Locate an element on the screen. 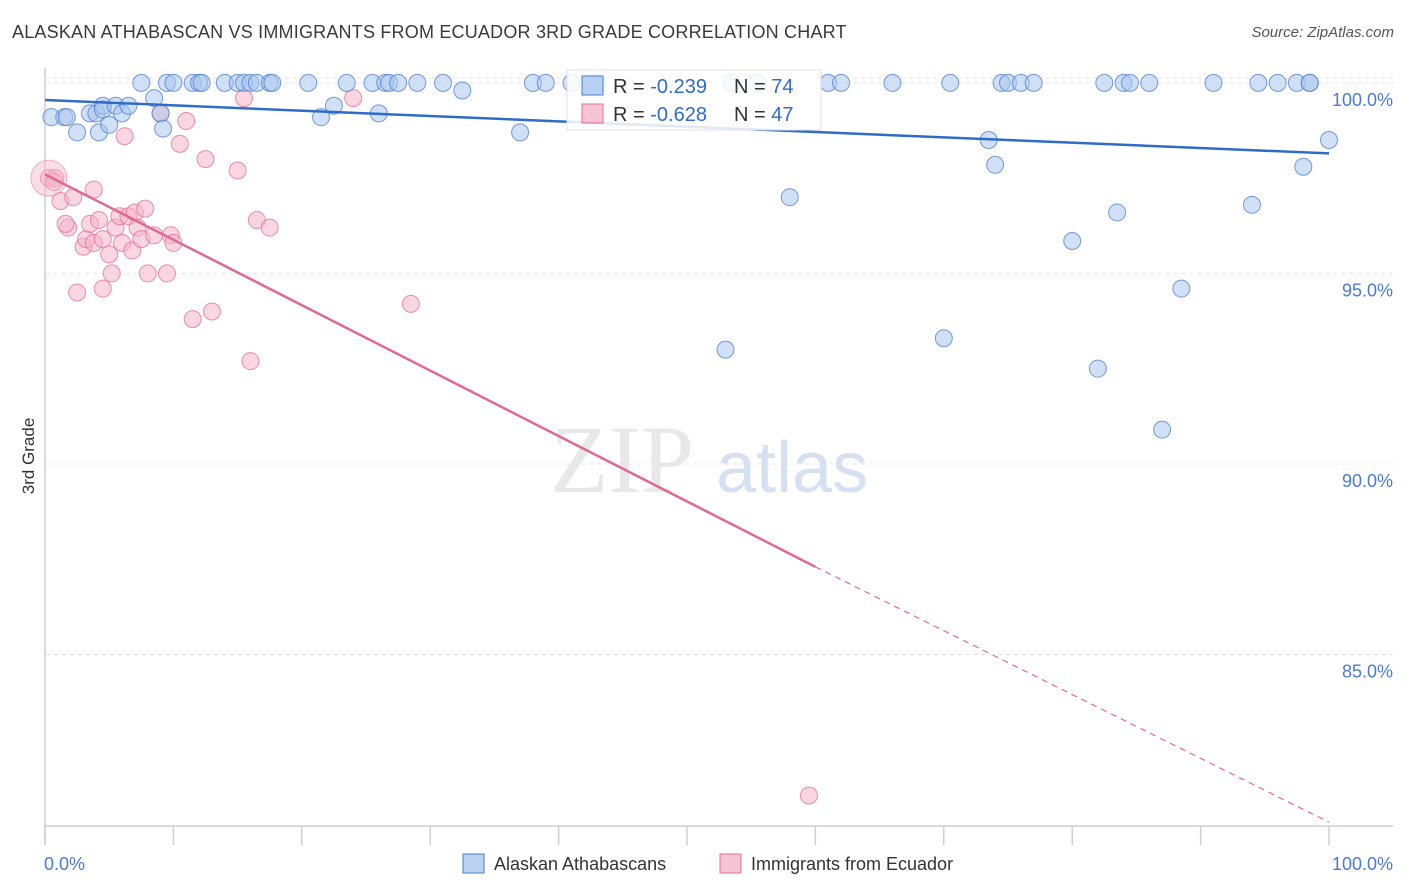 This screenshot has height=892, width=1406. source-label: Source: ZipAtlas.com is located at coordinates (1322, 32).